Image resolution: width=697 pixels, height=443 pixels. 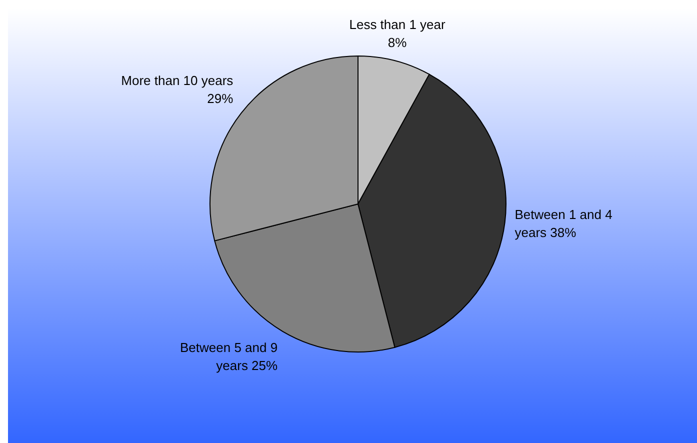 I want to click on slice-label: More than 10 years, so click(x=177, y=80).